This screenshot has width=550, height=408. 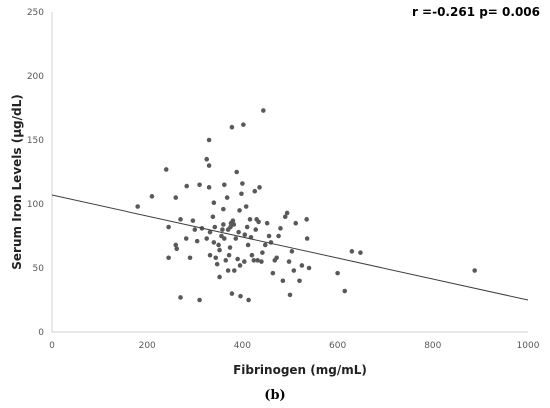 What do you see at coordinates (35, 141) in the screenshot?
I see `y-tick-label: 150` at bounding box center [35, 141].